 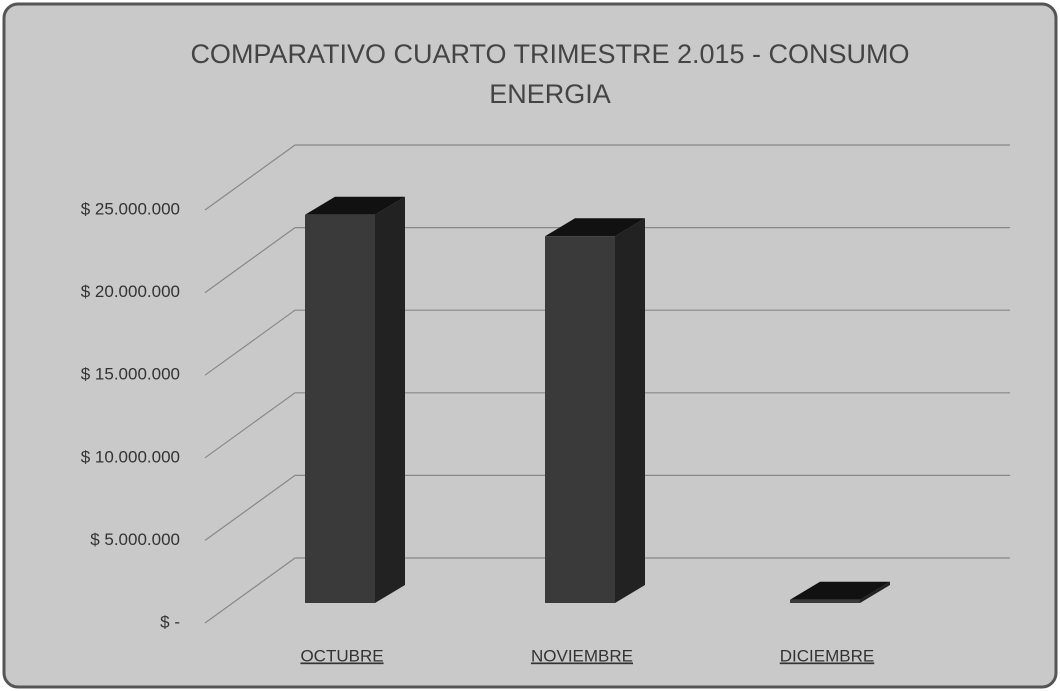 I want to click on y-tick-label: $ 20.000.000, so click(x=130, y=291).